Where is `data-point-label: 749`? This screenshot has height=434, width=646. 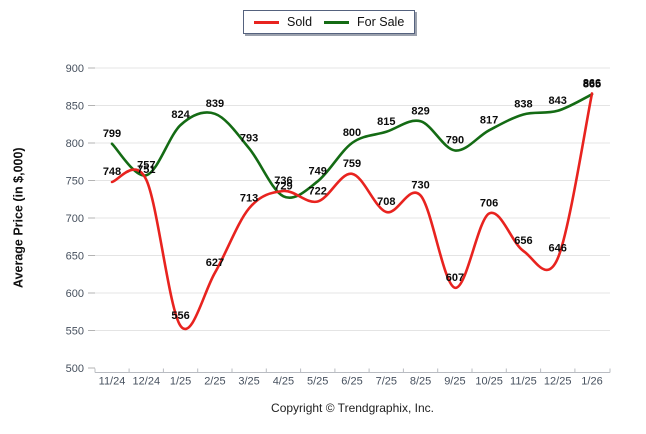
data-point-label: 749 is located at coordinates (318, 171).